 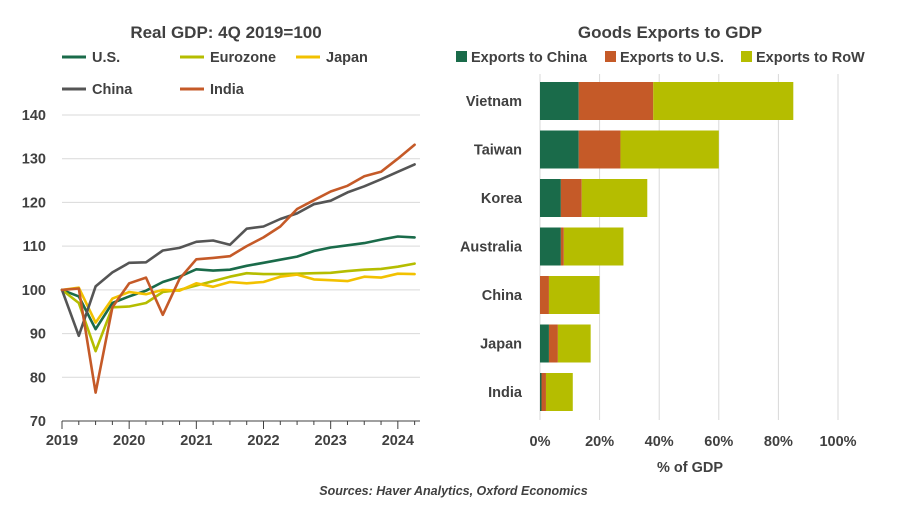 What do you see at coordinates (34, 247) in the screenshot?
I see `y-tick-label-110: 110` at bounding box center [34, 247].